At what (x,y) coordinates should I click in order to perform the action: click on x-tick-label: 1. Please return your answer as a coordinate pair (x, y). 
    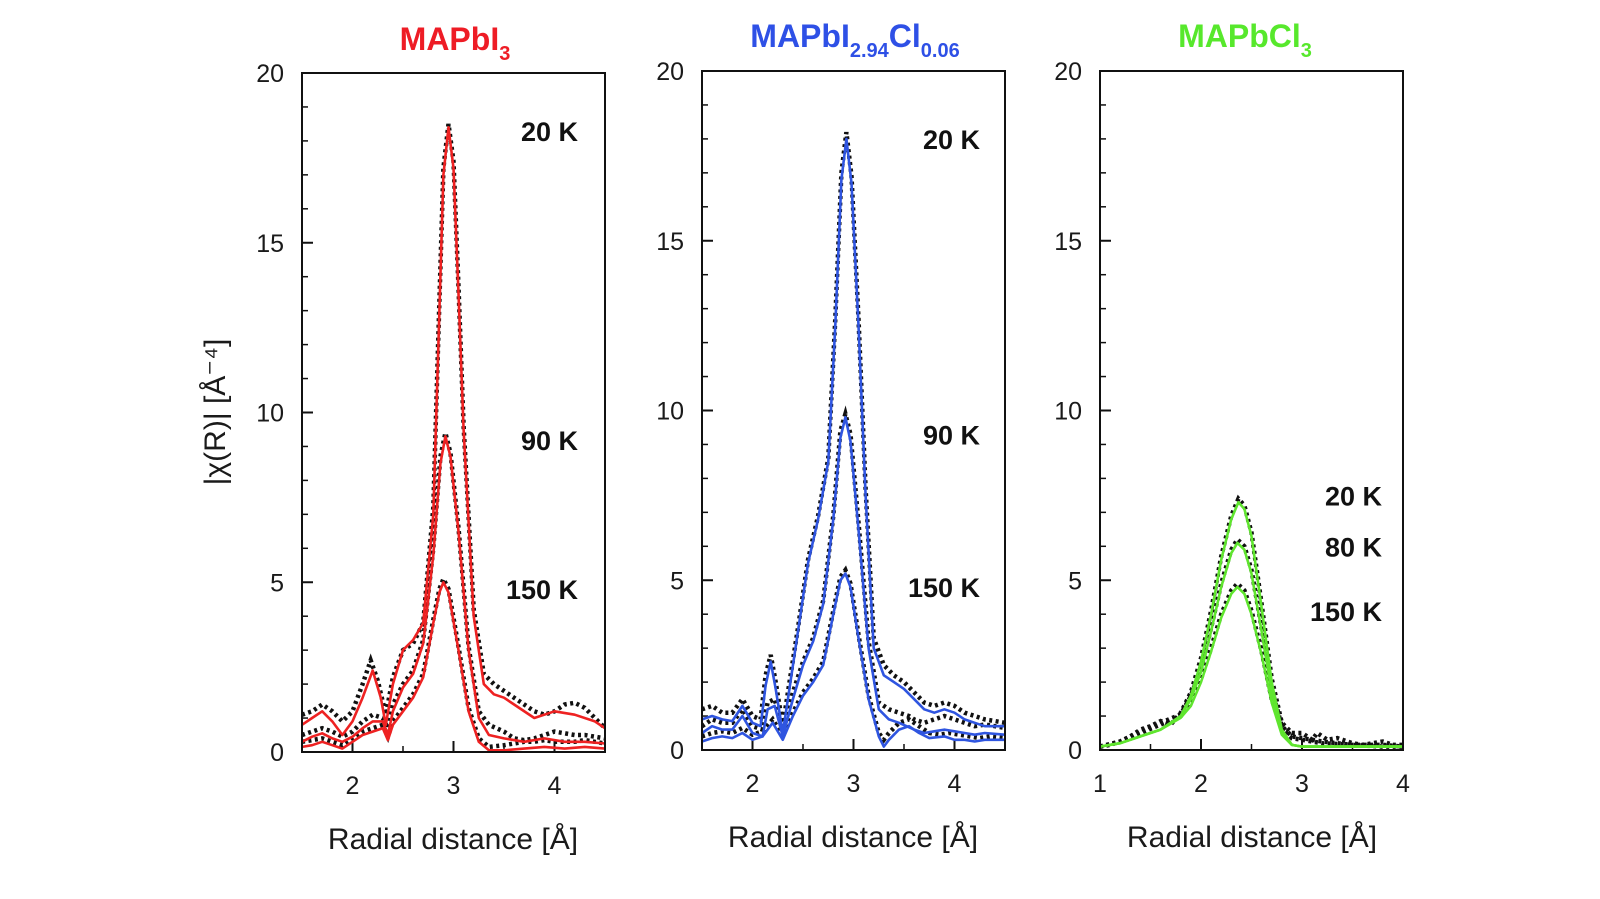
    Looking at the image, I should click on (1100, 784).